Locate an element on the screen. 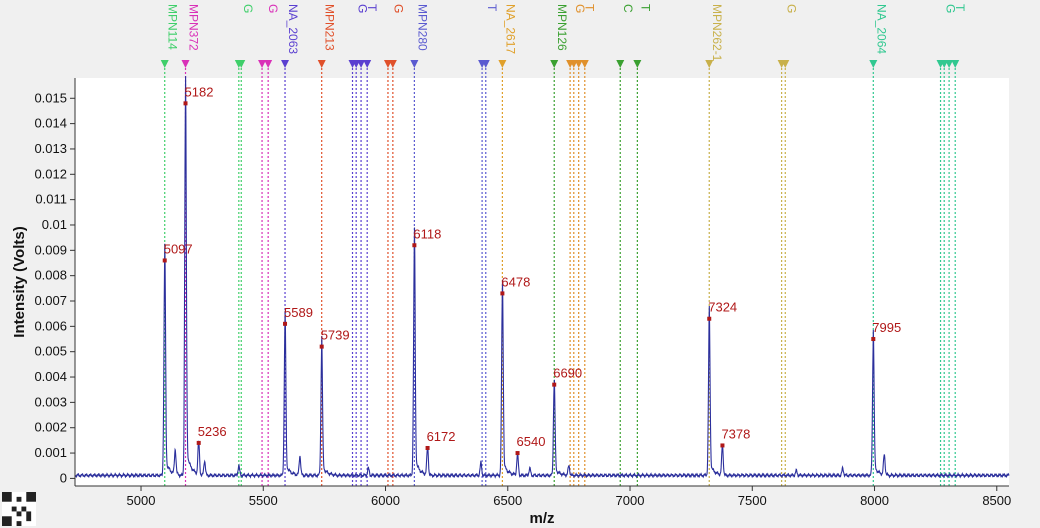 The height and width of the screenshot is (528, 1040). peak-label: 5097 is located at coordinates (178, 248).